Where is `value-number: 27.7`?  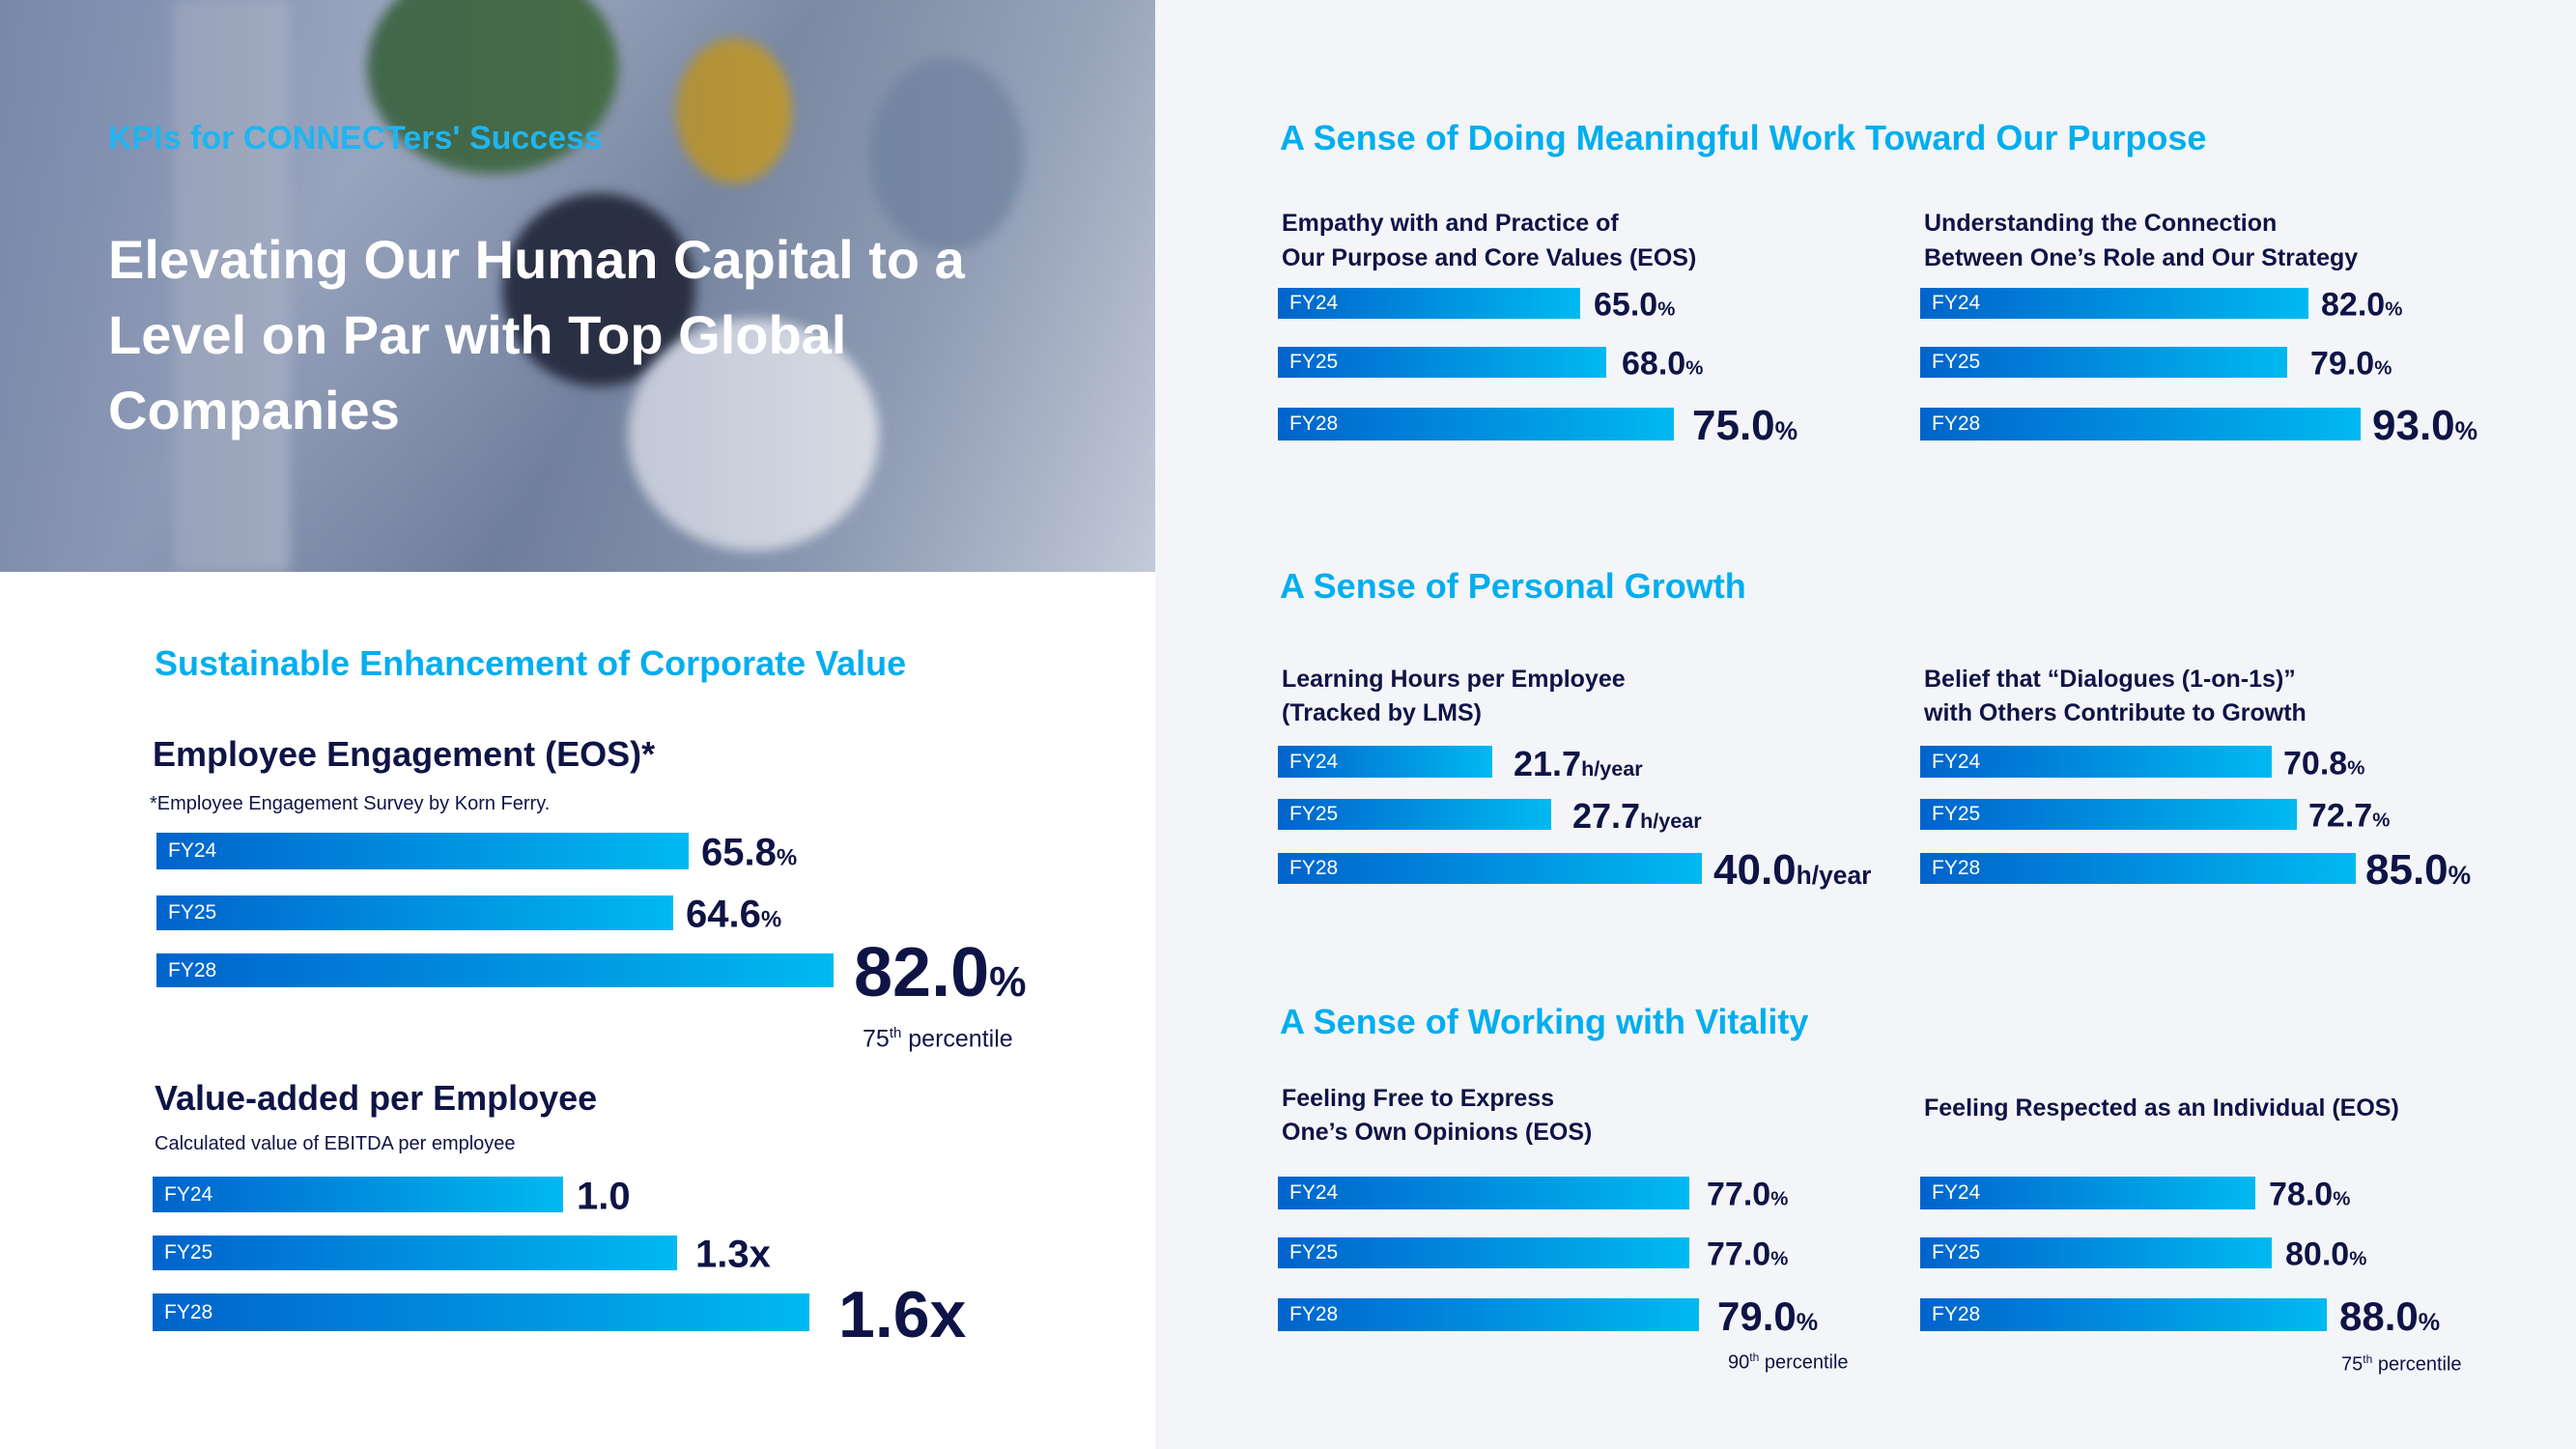
value-number: 27.7 is located at coordinates (1606, 816).